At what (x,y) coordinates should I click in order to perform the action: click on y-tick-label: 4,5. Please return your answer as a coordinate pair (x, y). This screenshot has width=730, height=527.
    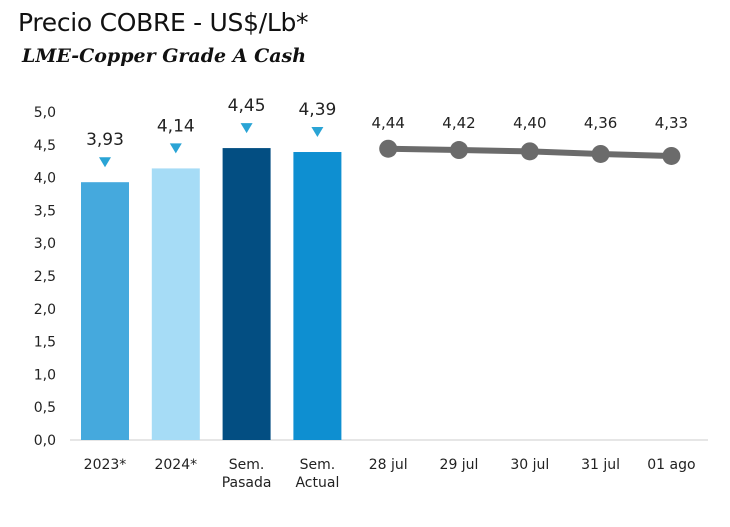
    Looking at the image, I should click on (45, 146).